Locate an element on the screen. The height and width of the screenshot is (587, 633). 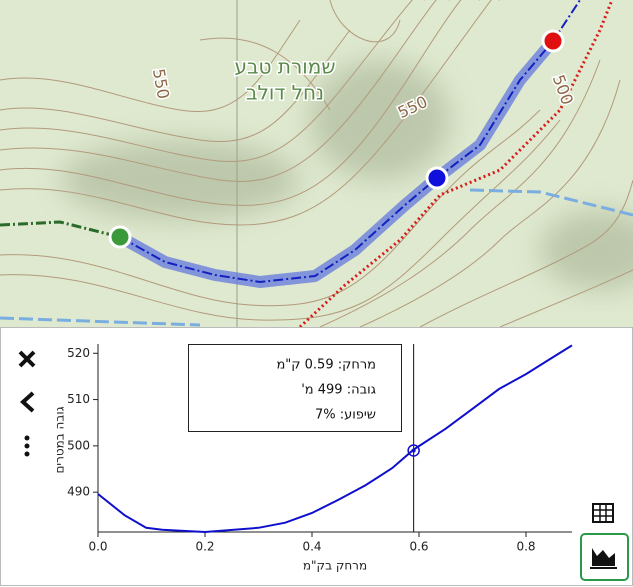
tooltip is located at coordinates (295, 388).